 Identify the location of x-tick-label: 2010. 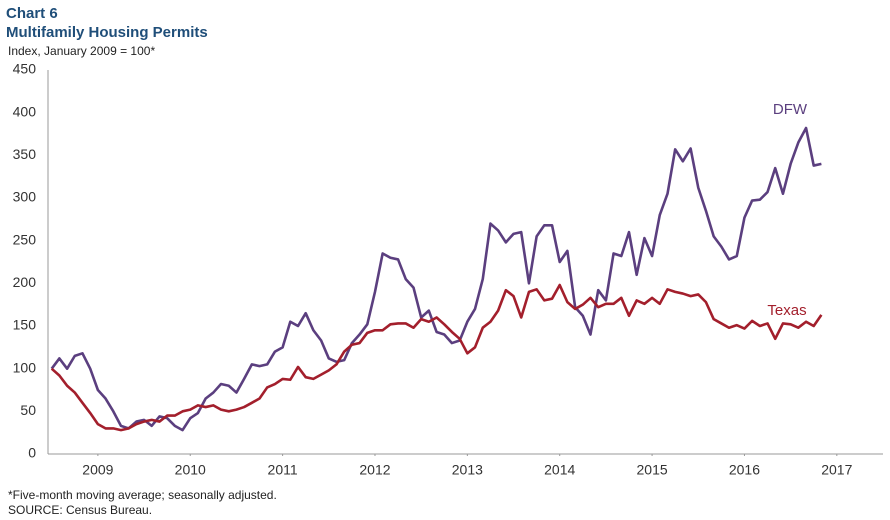
(190, 470).